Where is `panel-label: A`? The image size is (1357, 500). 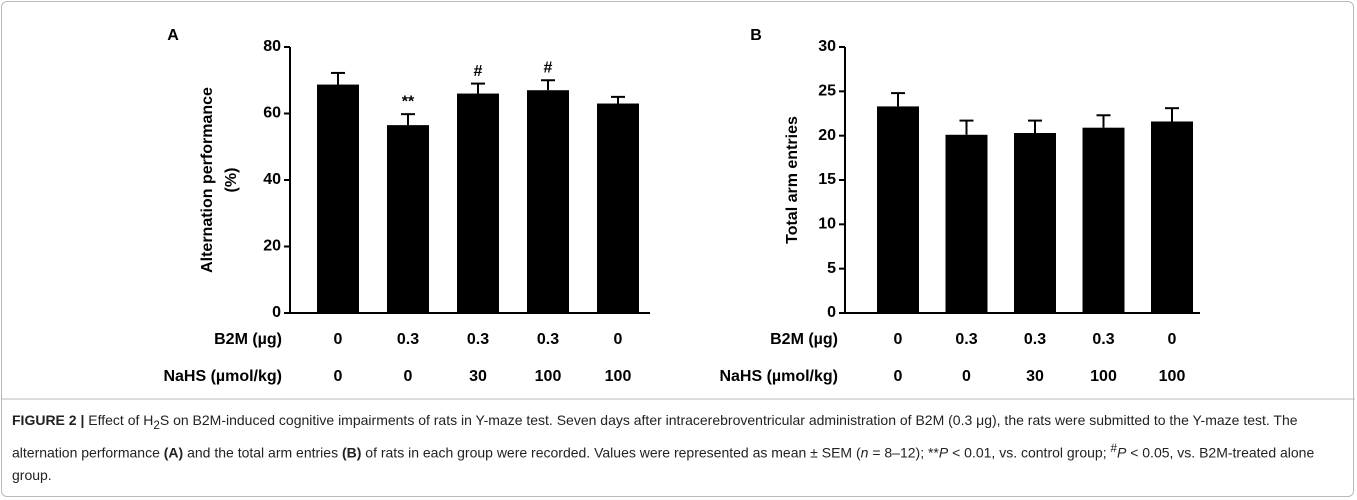
panel-label: A is located at coordinates (173, 35).